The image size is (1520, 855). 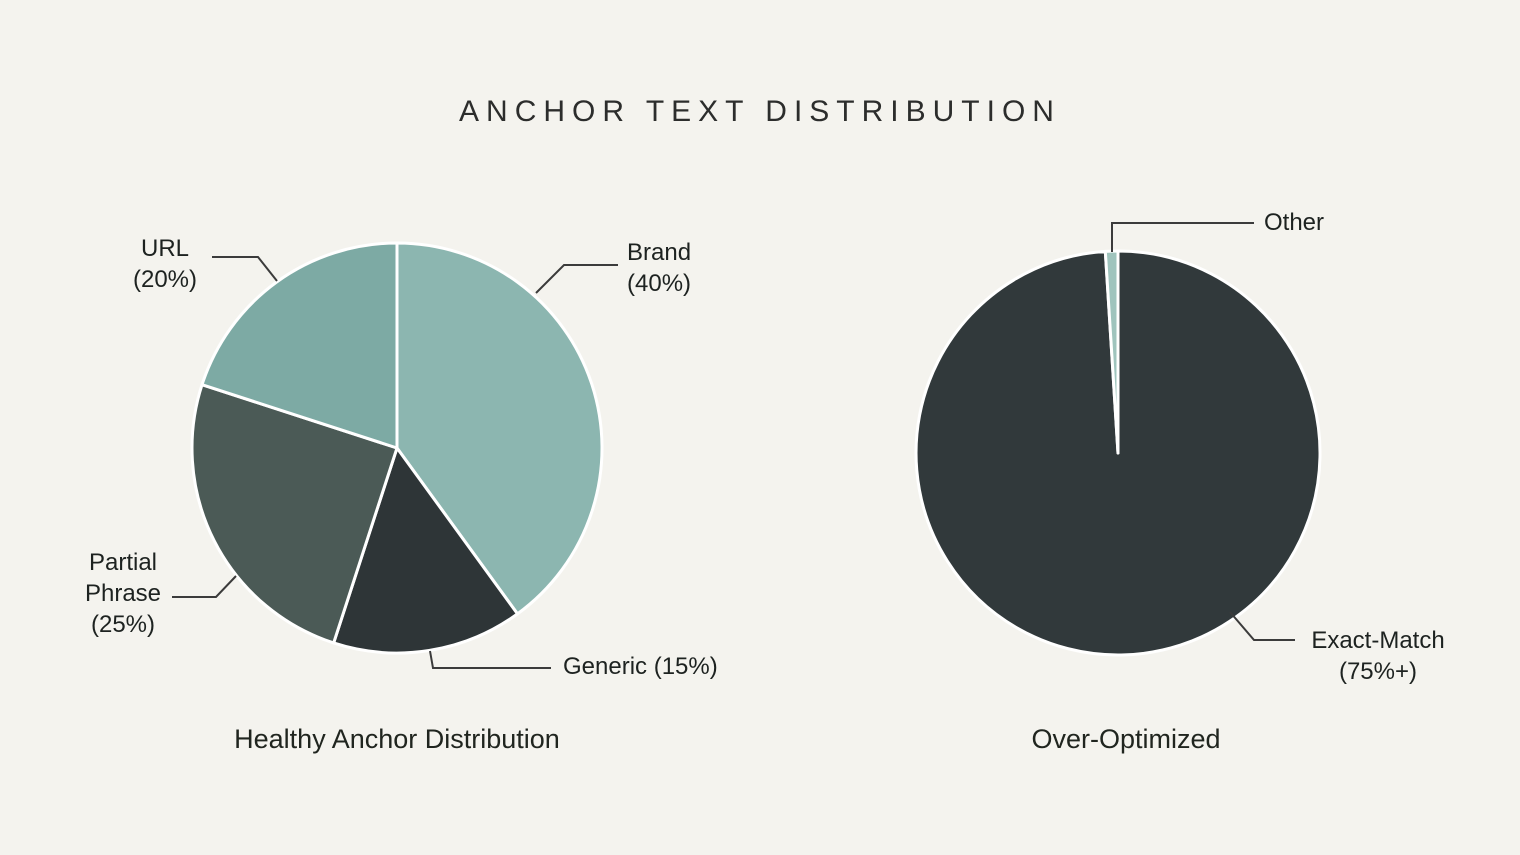 I want to click on slice-label-brand-name: Brand, so click(x=659, y=252).